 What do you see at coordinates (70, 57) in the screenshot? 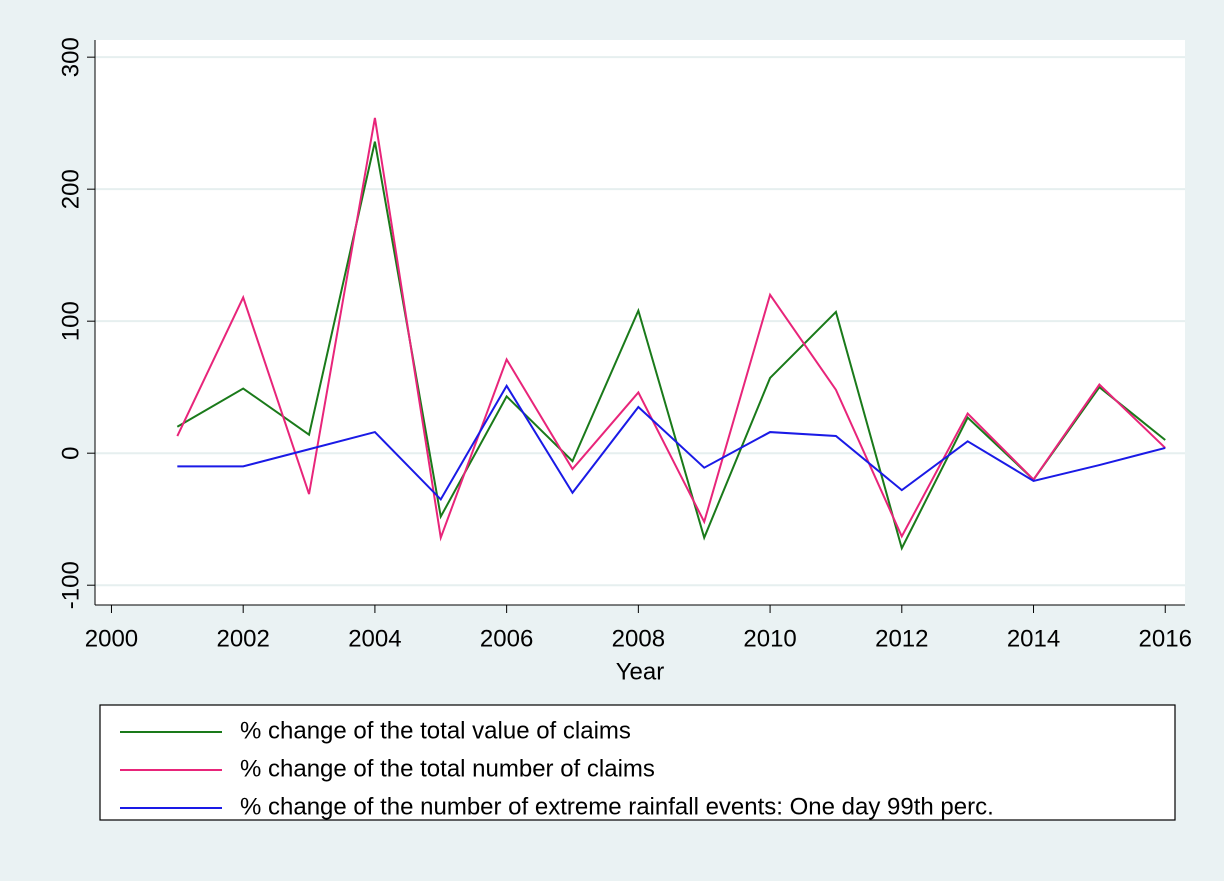
I see `y-tick-label: 300` at bounding box center [70, 57].